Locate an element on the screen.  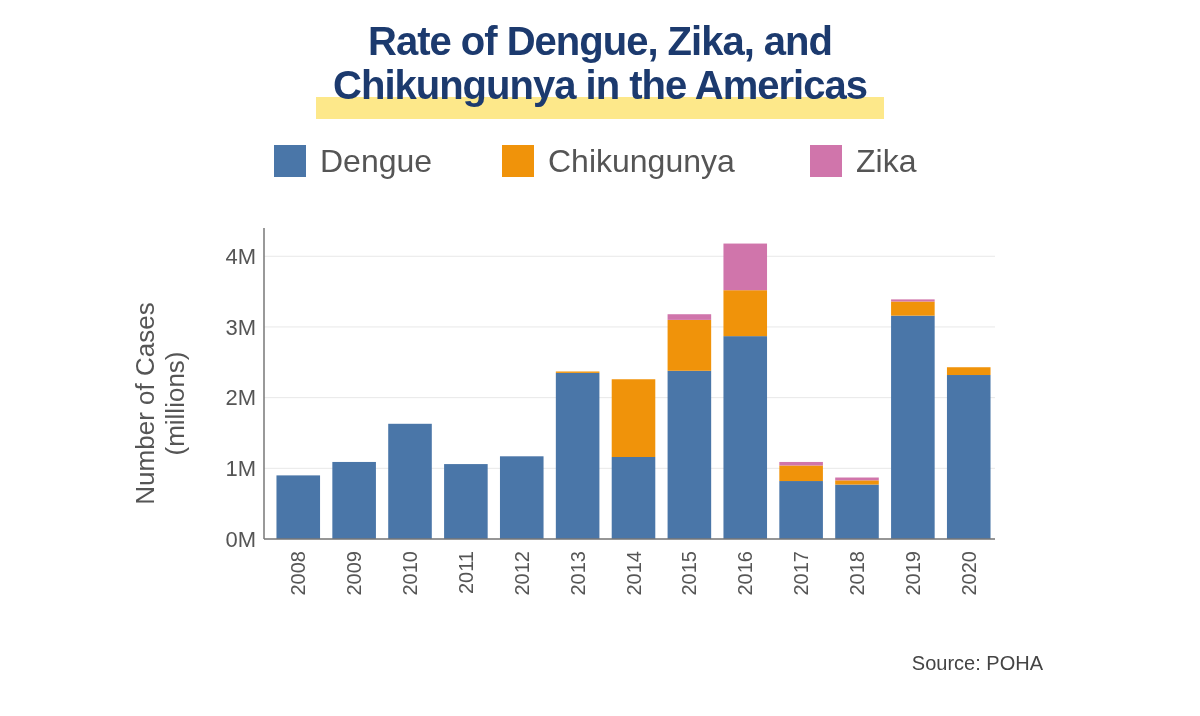
y-tick-label: 1M is located at coordinates (240, 469).